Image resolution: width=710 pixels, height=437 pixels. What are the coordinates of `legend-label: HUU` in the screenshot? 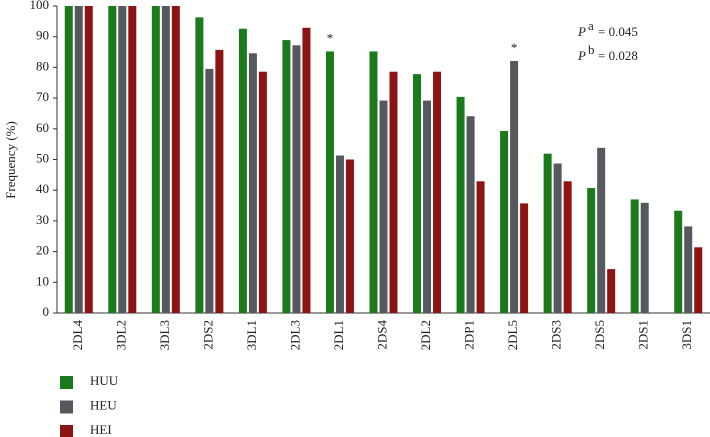 It's located at (104, 380).